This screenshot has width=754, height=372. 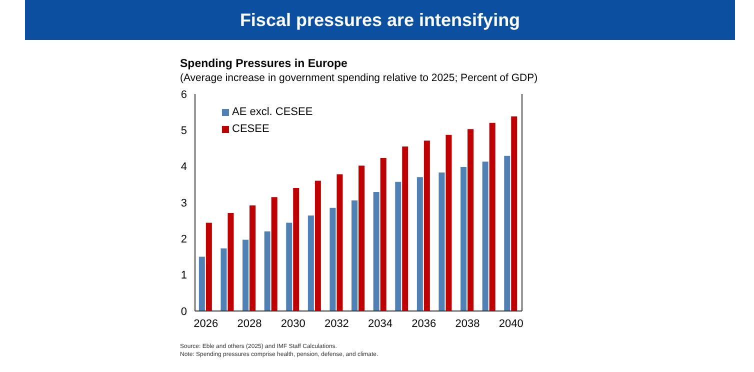 I want to click on x-tick-label: 2028, so click(x=249, y=324).